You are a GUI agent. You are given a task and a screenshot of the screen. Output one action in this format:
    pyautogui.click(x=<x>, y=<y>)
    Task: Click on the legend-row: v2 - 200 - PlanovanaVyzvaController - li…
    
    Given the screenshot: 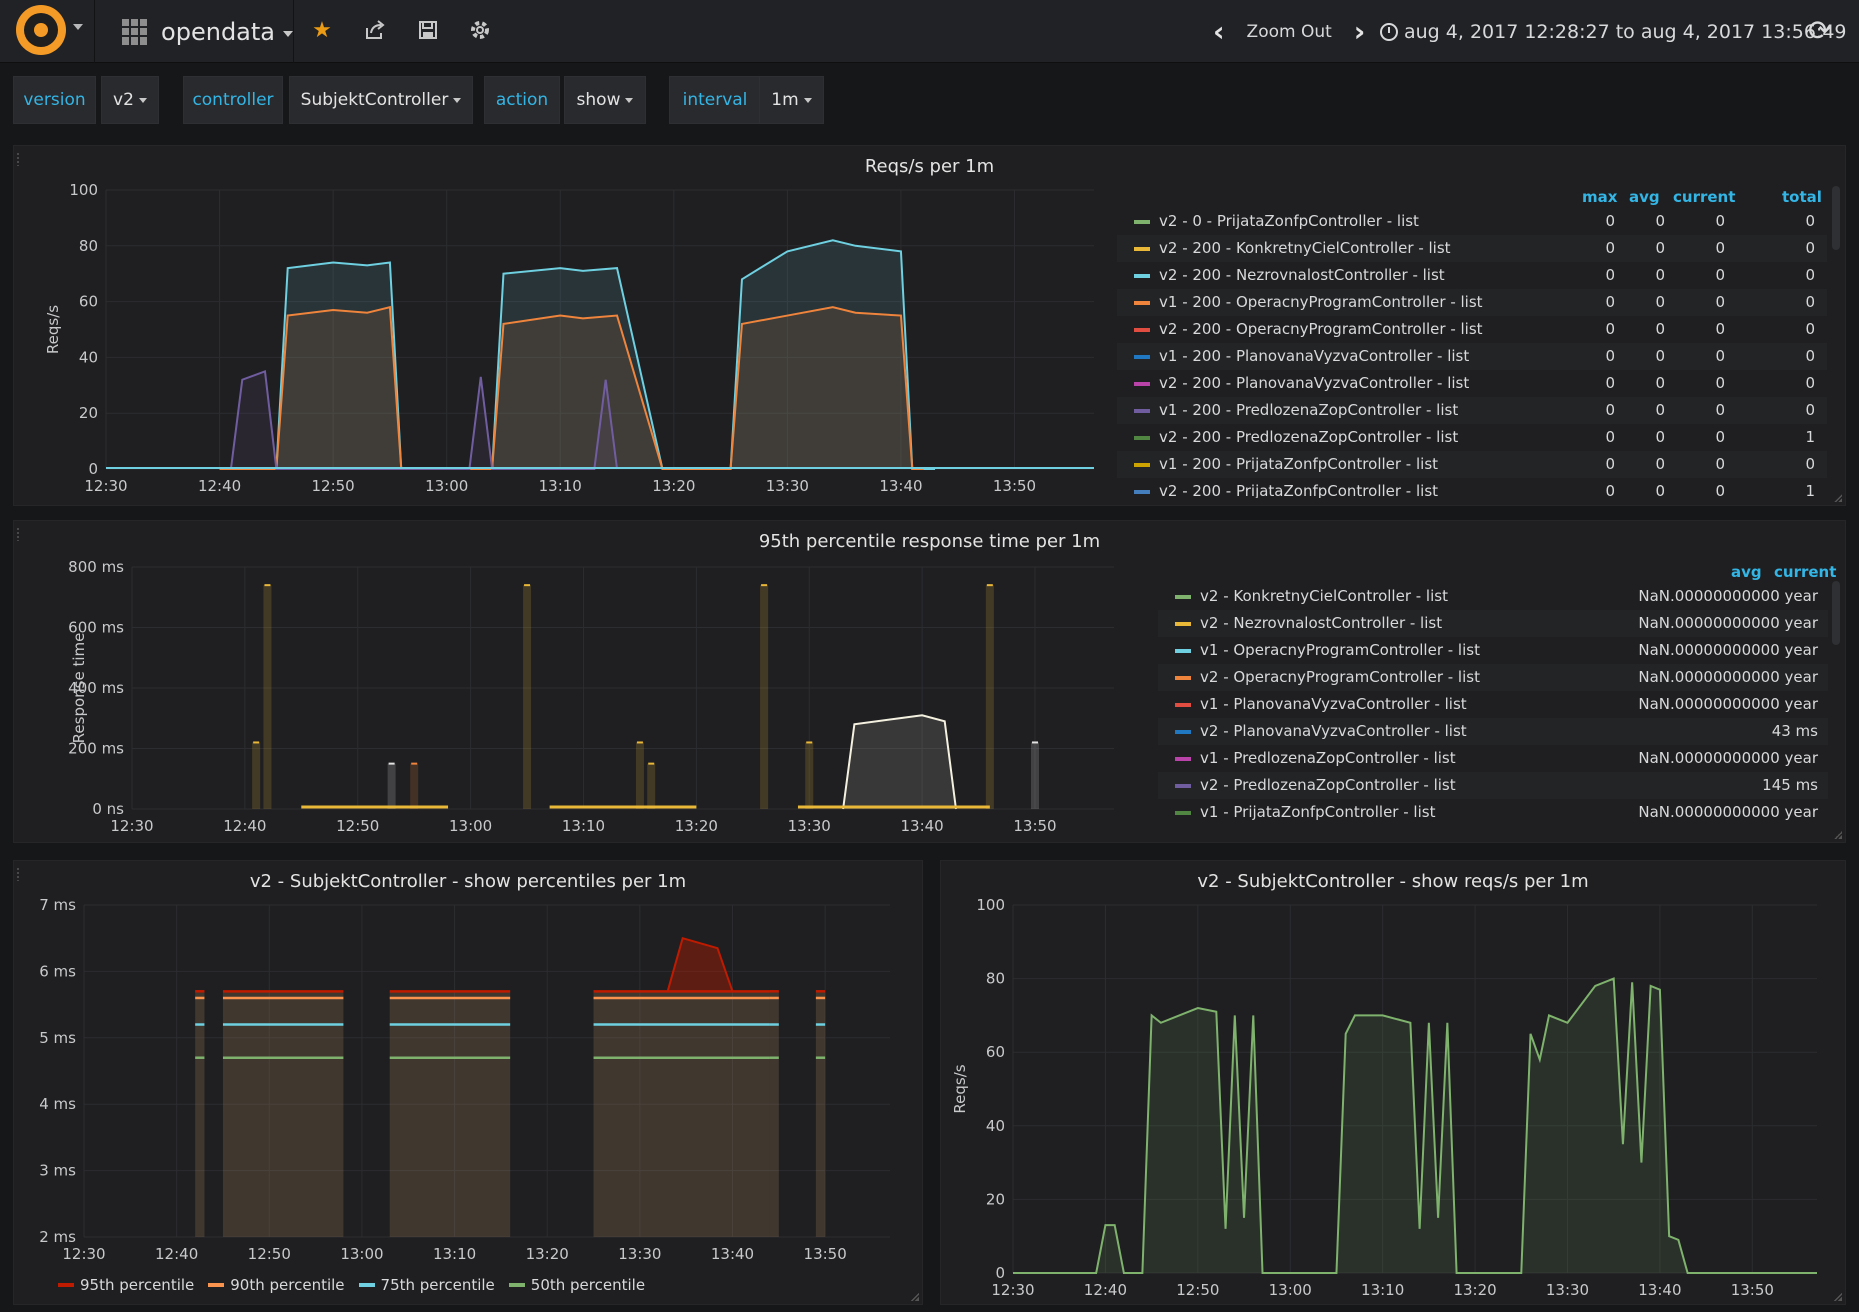 What is the action you would take?
    pyautogui.click(x=1472, y=383)
    